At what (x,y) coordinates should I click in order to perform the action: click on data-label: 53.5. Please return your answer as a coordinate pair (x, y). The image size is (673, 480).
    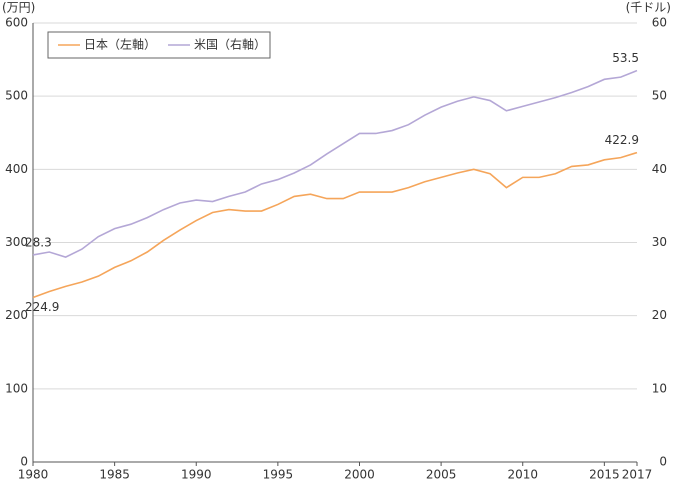
    Looking at the image, I should click on (625, 58).